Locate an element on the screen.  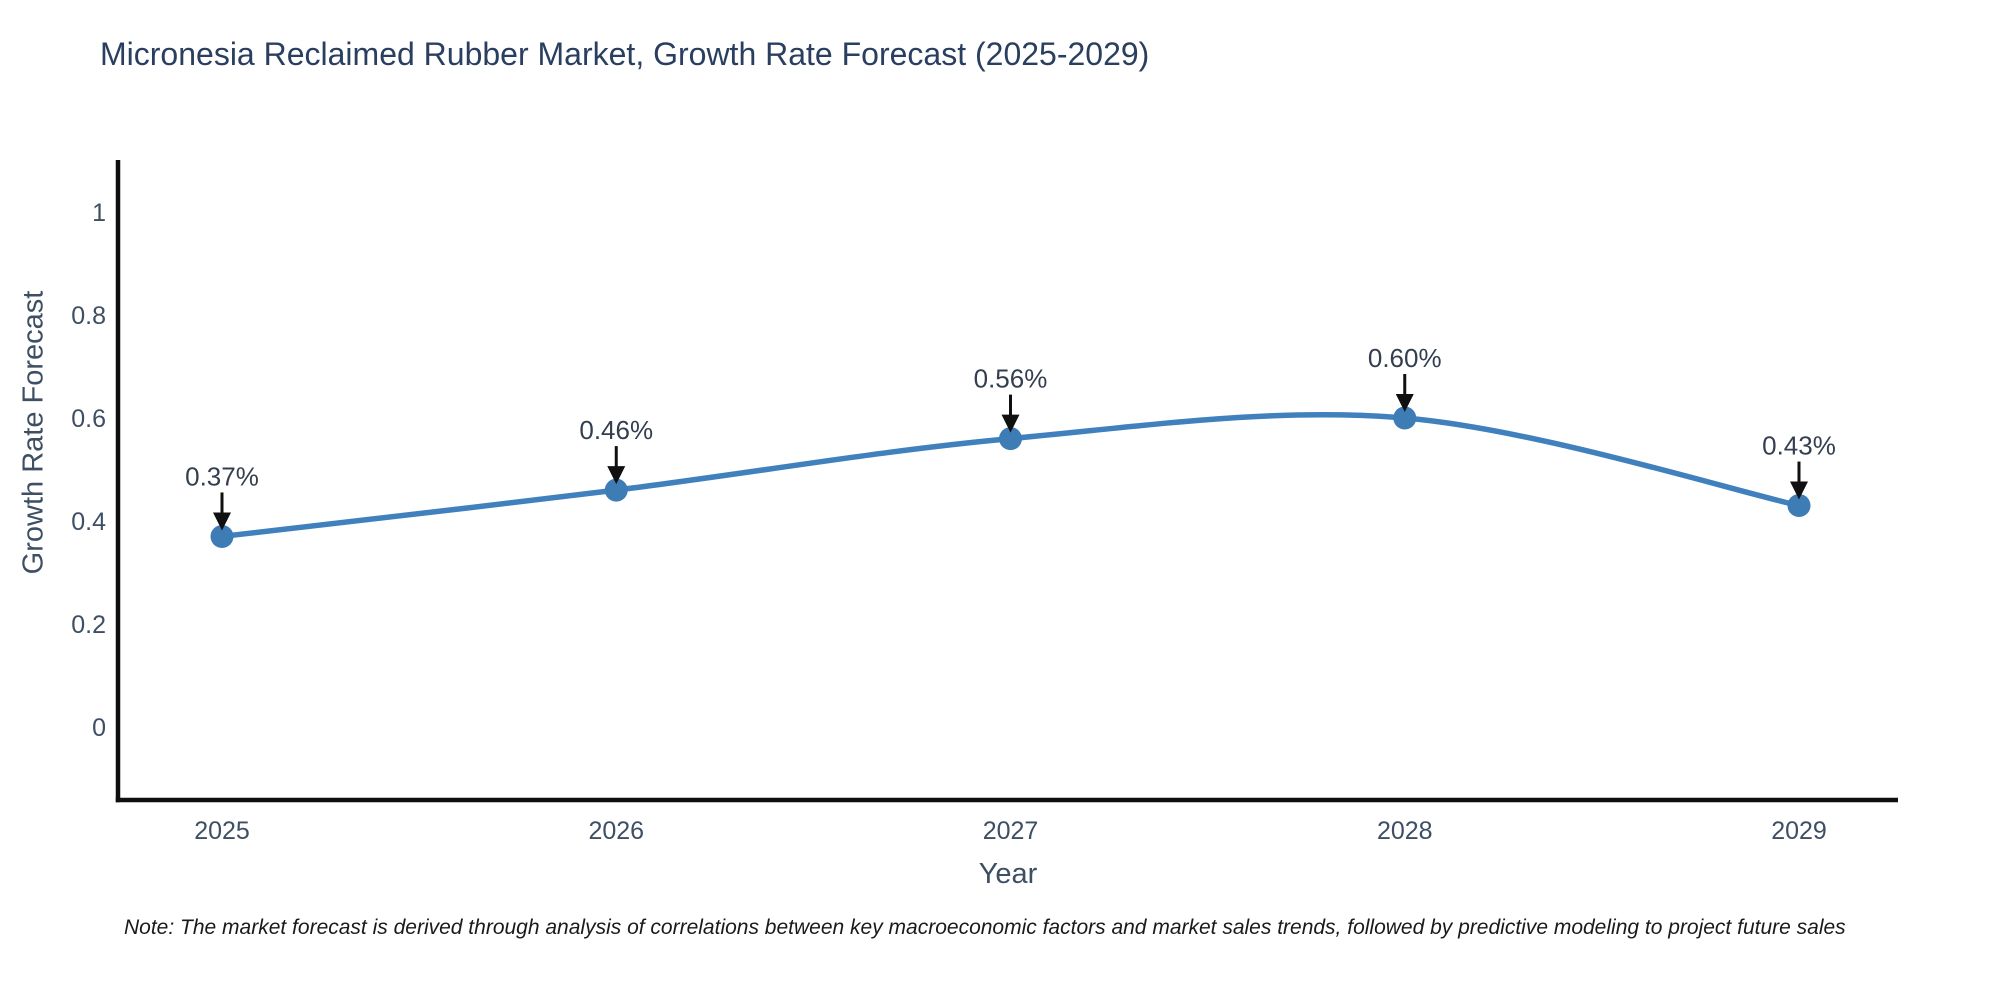
annotation-arrow-head-2026 is located at coordinates (616, 475).